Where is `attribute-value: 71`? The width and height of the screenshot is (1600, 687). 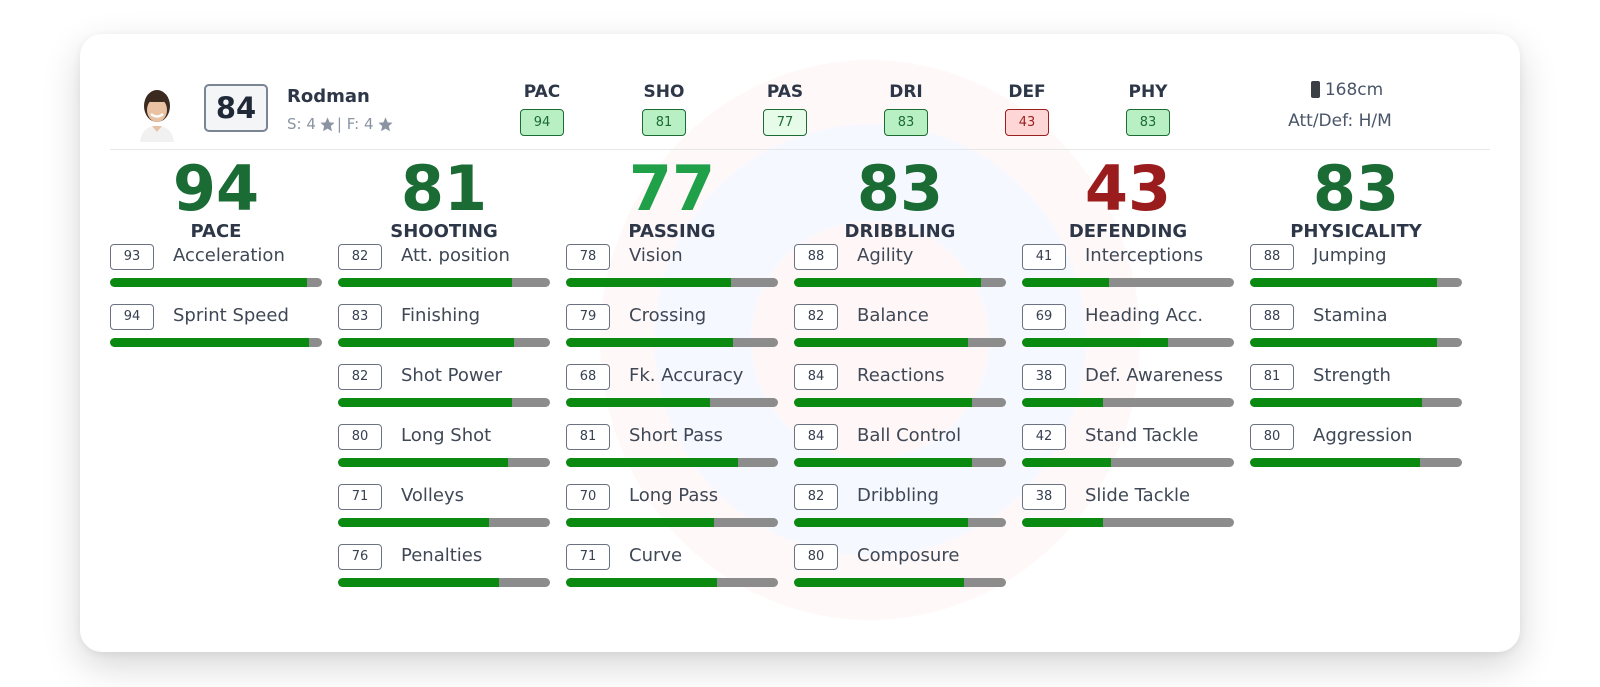 attribute-value: 71 is located at coordinates (588, 557).